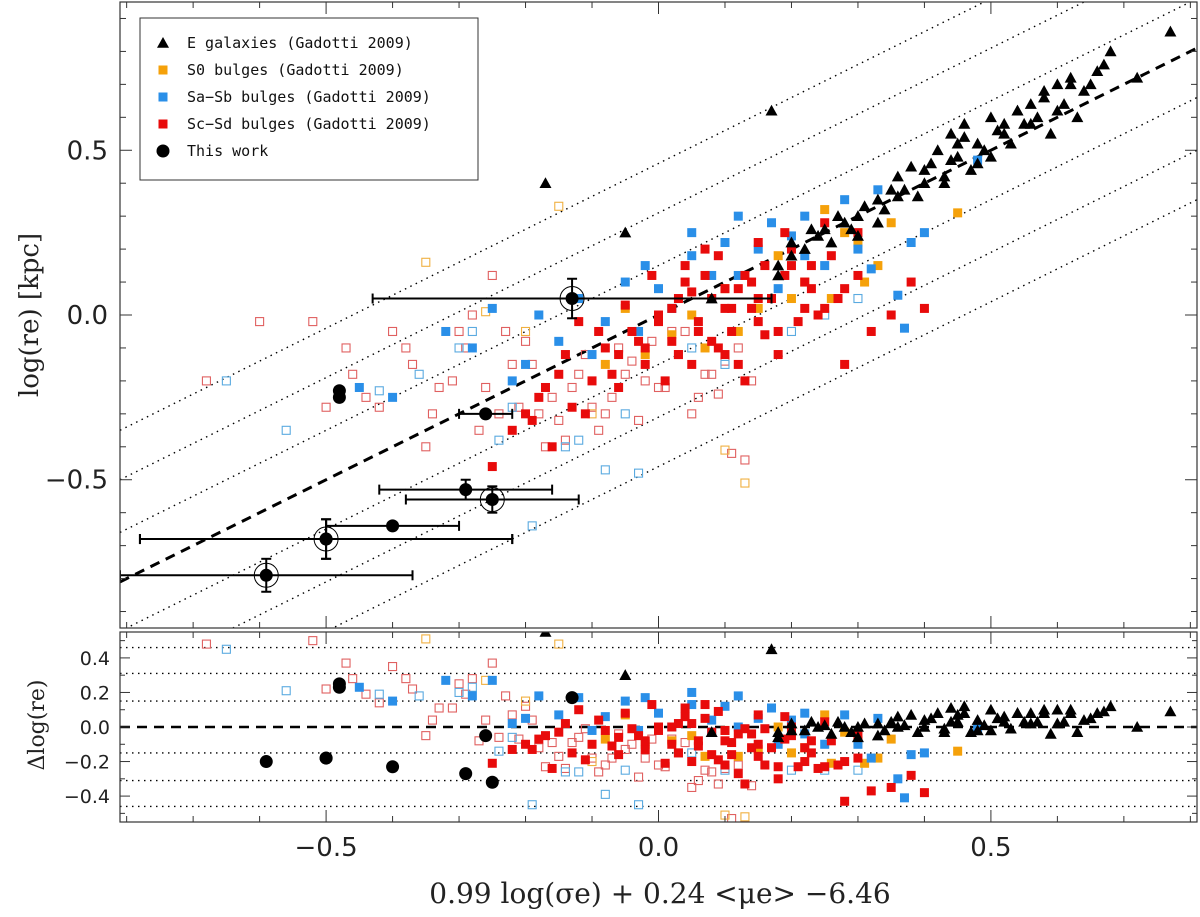  I want to click on this-work-point, so click(492, 500).